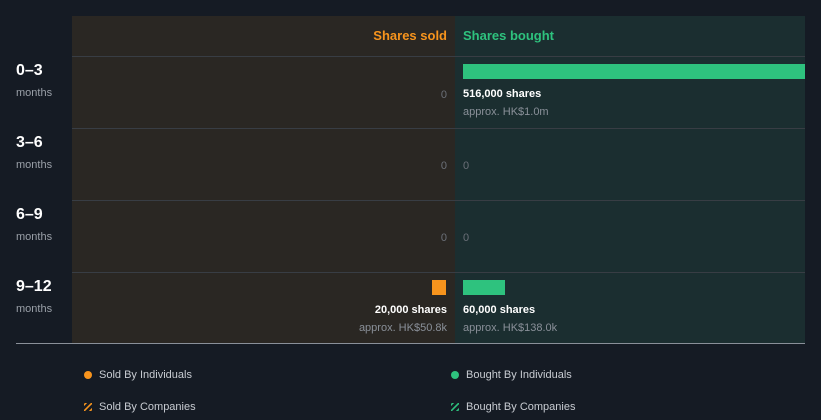 This screenshot has width=821, height=420. What do you see at coordinates (147, 407) in the screenshot?
I see `legend-label: Sold By Companies` at bounding box center [147, 407].